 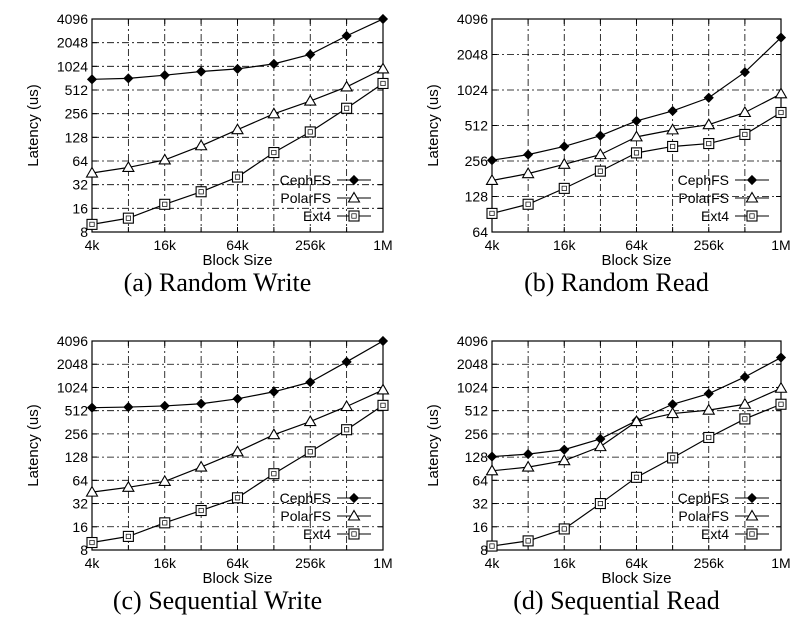 What do you see at coordinates (305, 180) in the screenshot?
I see `legend-label: CephFS` at bounding box center [305, 180].